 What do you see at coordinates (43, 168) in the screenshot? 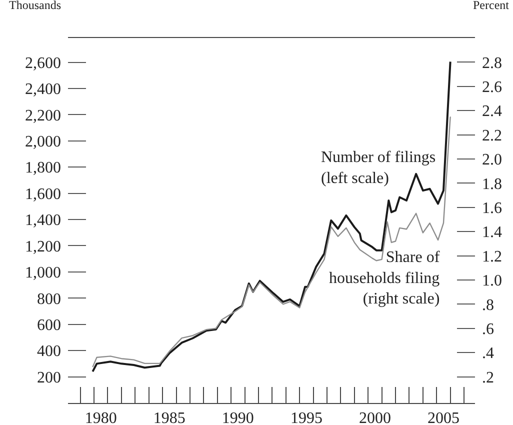
I see `y-tick-label: 1,800` at bounding box center [43, 168].